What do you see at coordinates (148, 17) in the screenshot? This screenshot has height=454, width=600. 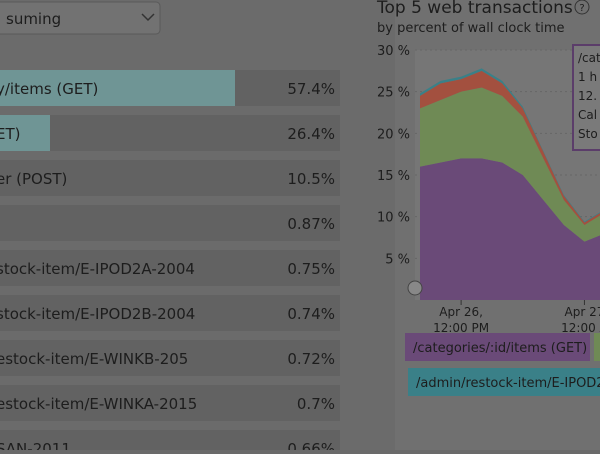 I see `dropdown-arrow` at bounding box center [148, 17].